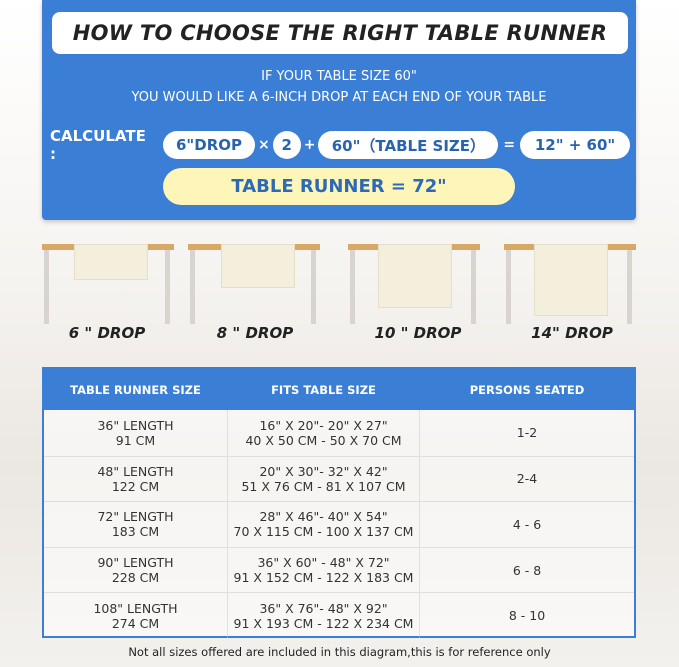  I want to click on runner-size-cell: 36" LENGTH 91 CM, so click(135, 433).